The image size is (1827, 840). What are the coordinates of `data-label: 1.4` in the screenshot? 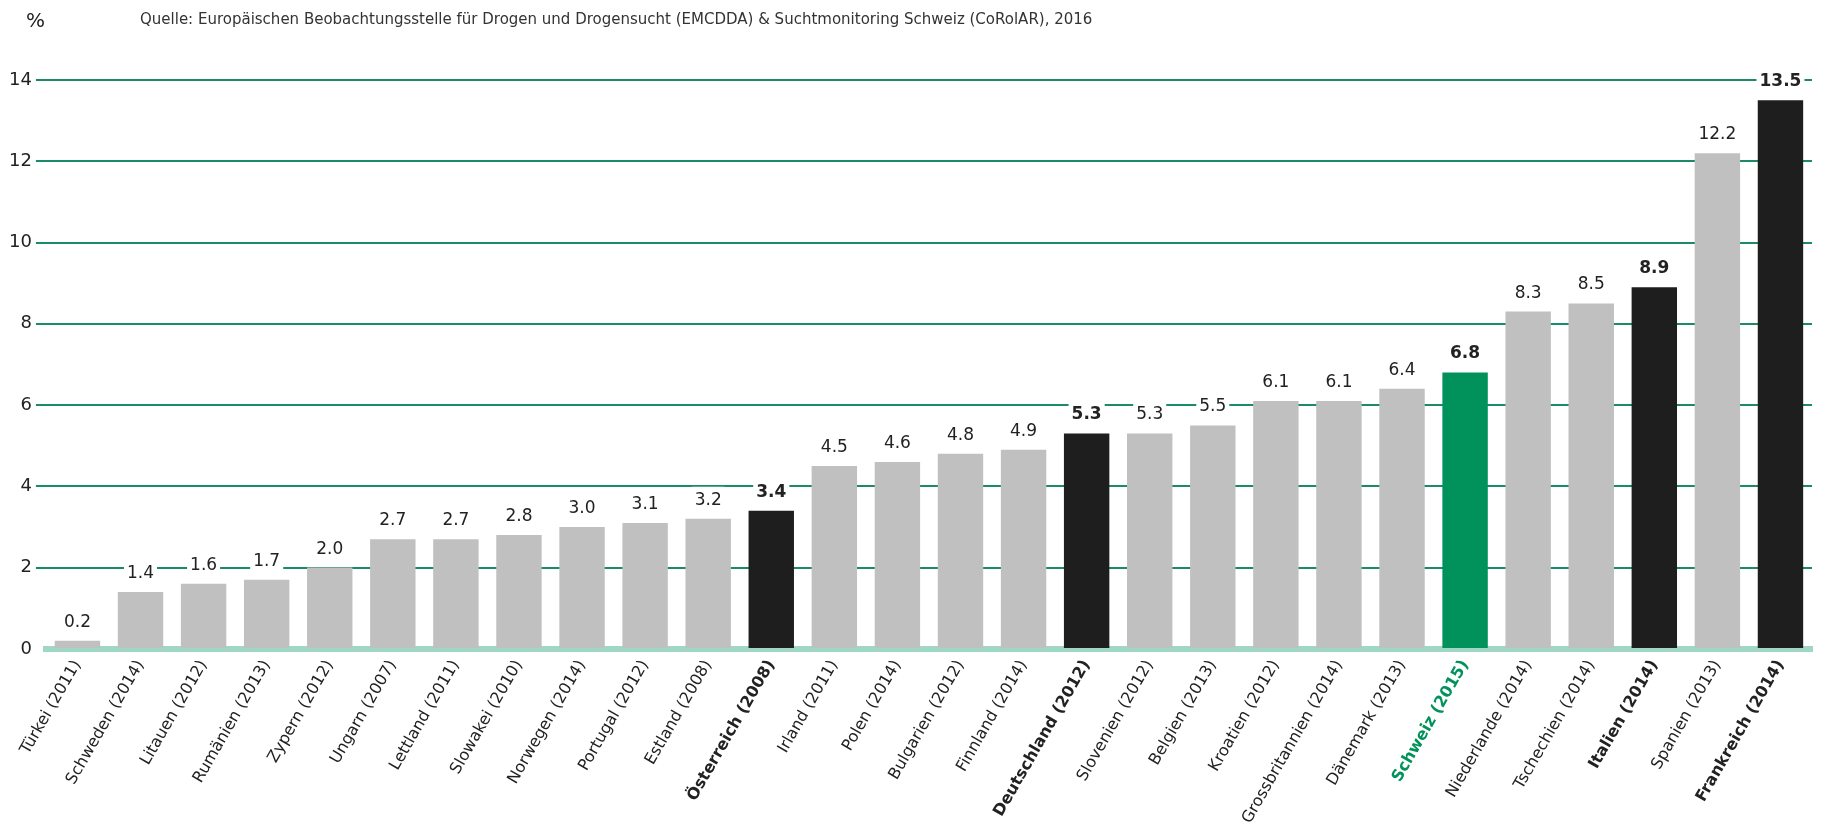 It's located at (140, 571).